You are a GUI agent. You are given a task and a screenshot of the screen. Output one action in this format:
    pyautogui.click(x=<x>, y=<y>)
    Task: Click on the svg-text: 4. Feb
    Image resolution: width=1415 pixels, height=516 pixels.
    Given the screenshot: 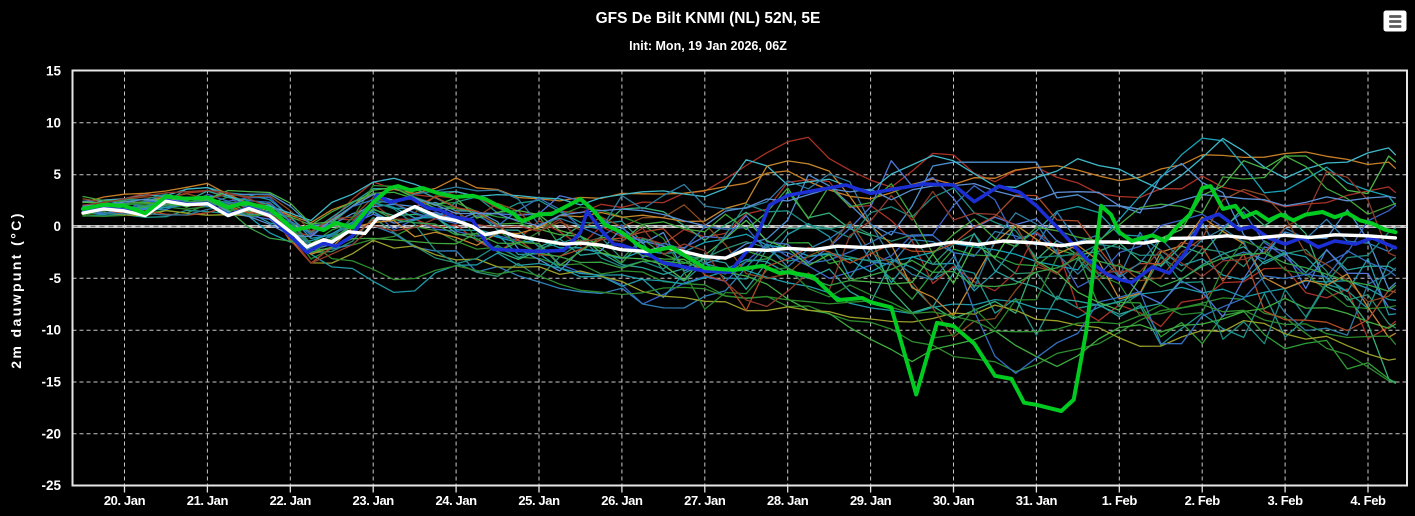 What is the action you would take?
    pyautogui.click(x=1368, y=500)
    